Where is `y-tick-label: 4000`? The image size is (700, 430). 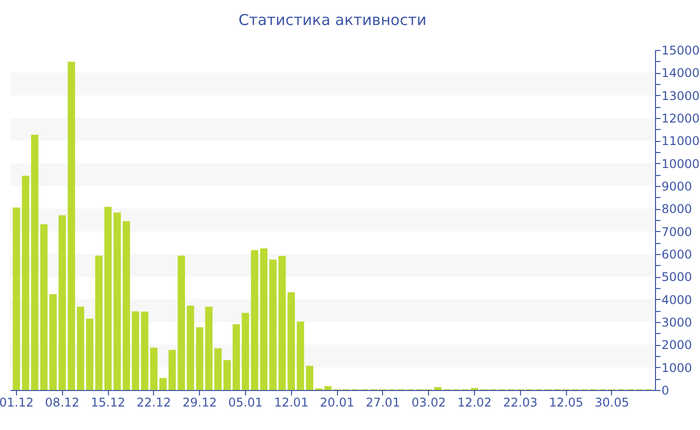 y-tick-label: 4000 is located at coordinates (677, 299).